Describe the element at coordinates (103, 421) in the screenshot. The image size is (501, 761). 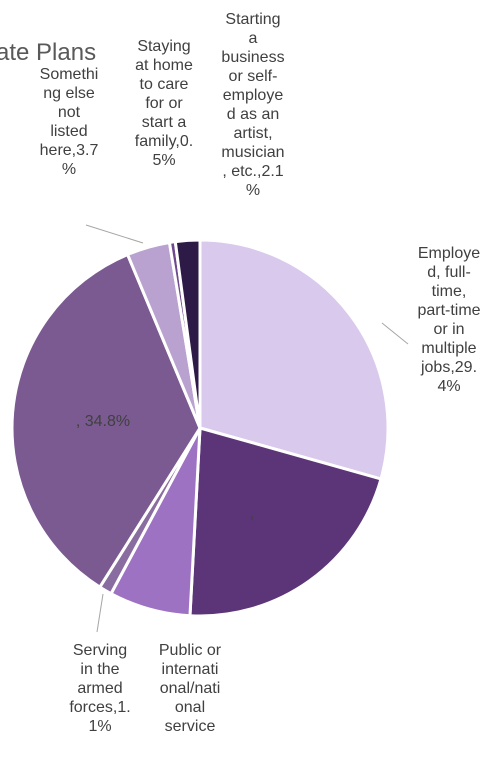
I see `slice-label: , 34.8%` at that location.